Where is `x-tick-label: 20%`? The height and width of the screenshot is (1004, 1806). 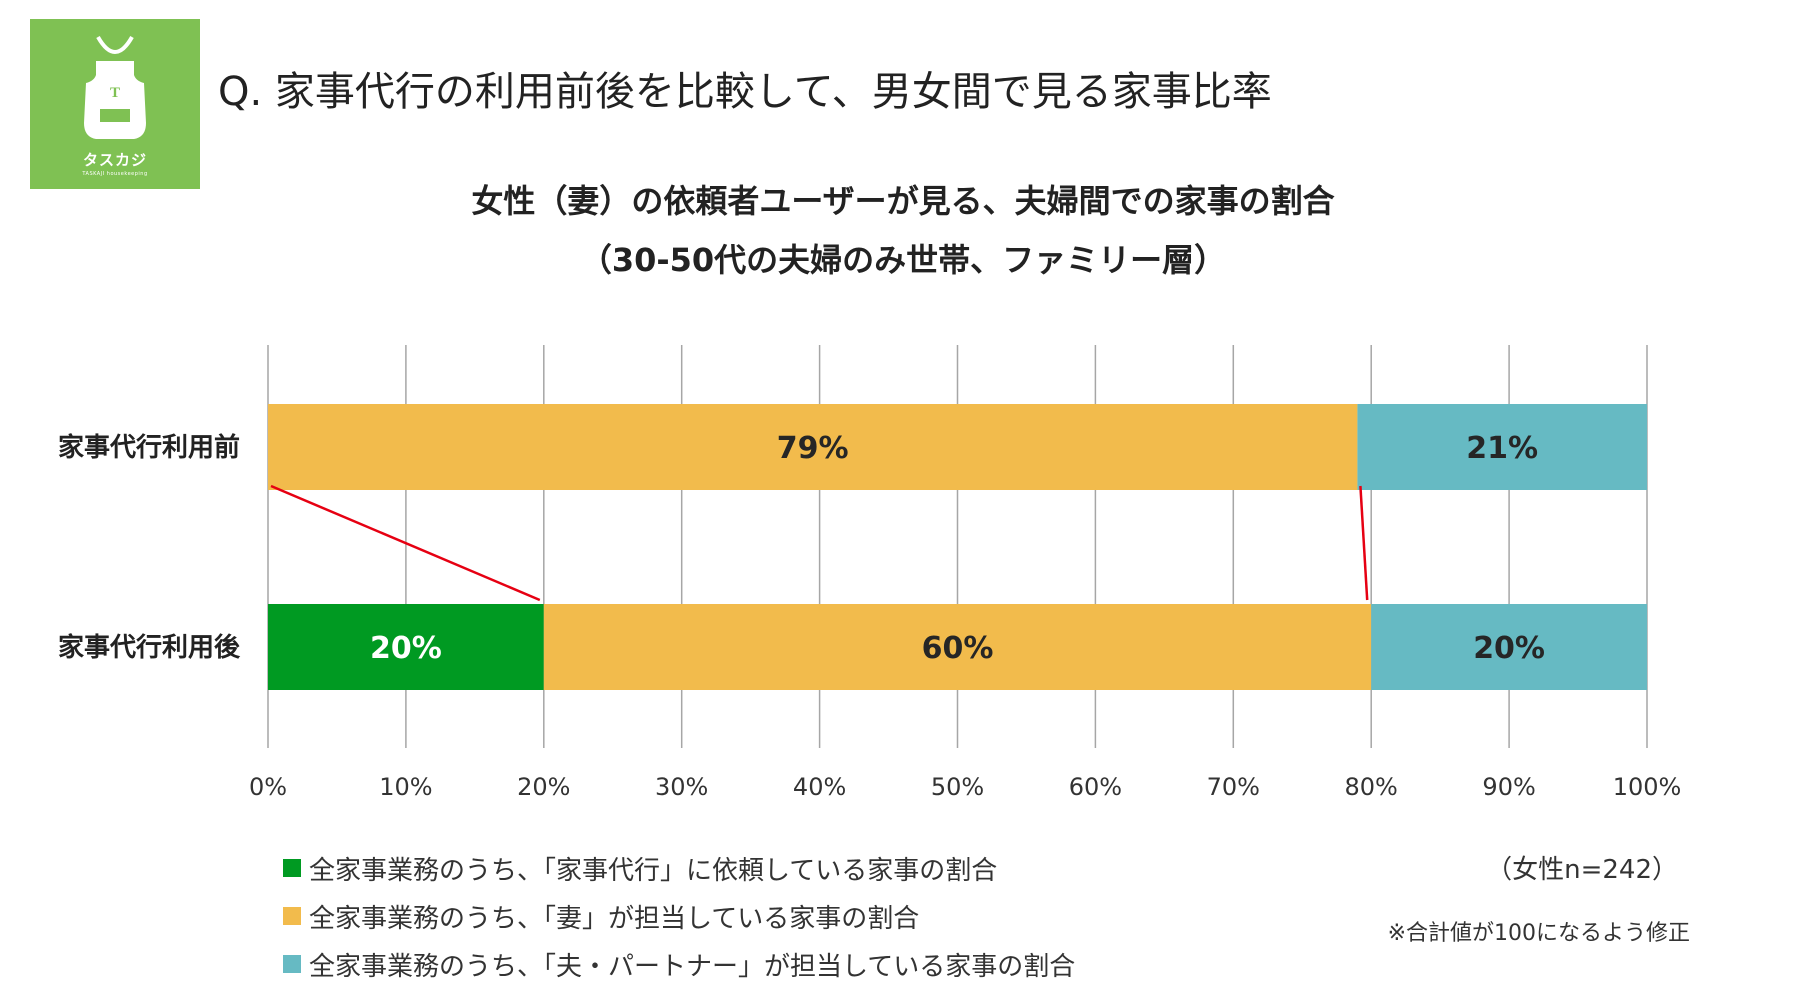
x-tick-label: 20% is located at coordinates (543, 787).